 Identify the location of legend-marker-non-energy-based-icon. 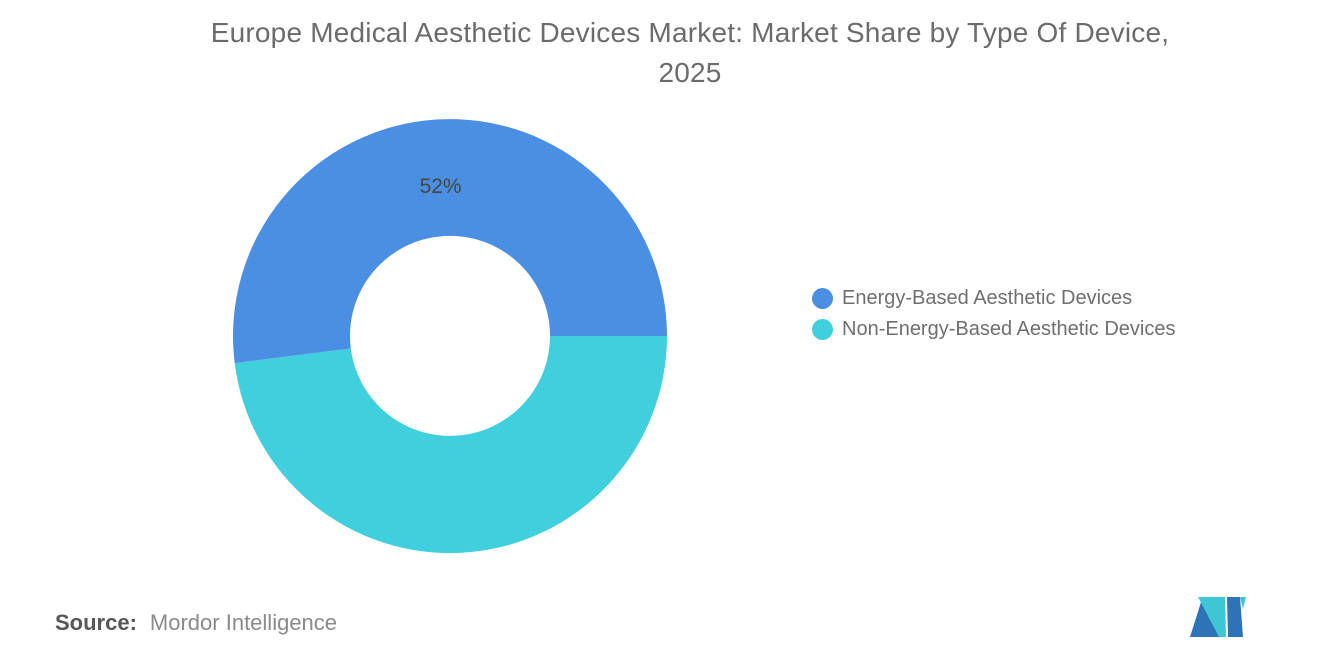
(822, 329).